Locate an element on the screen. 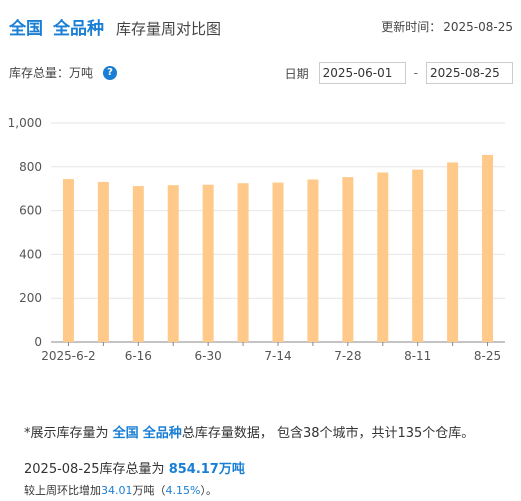  change-prefix: 较上周环比增加 is located at coordinates (62, 490).